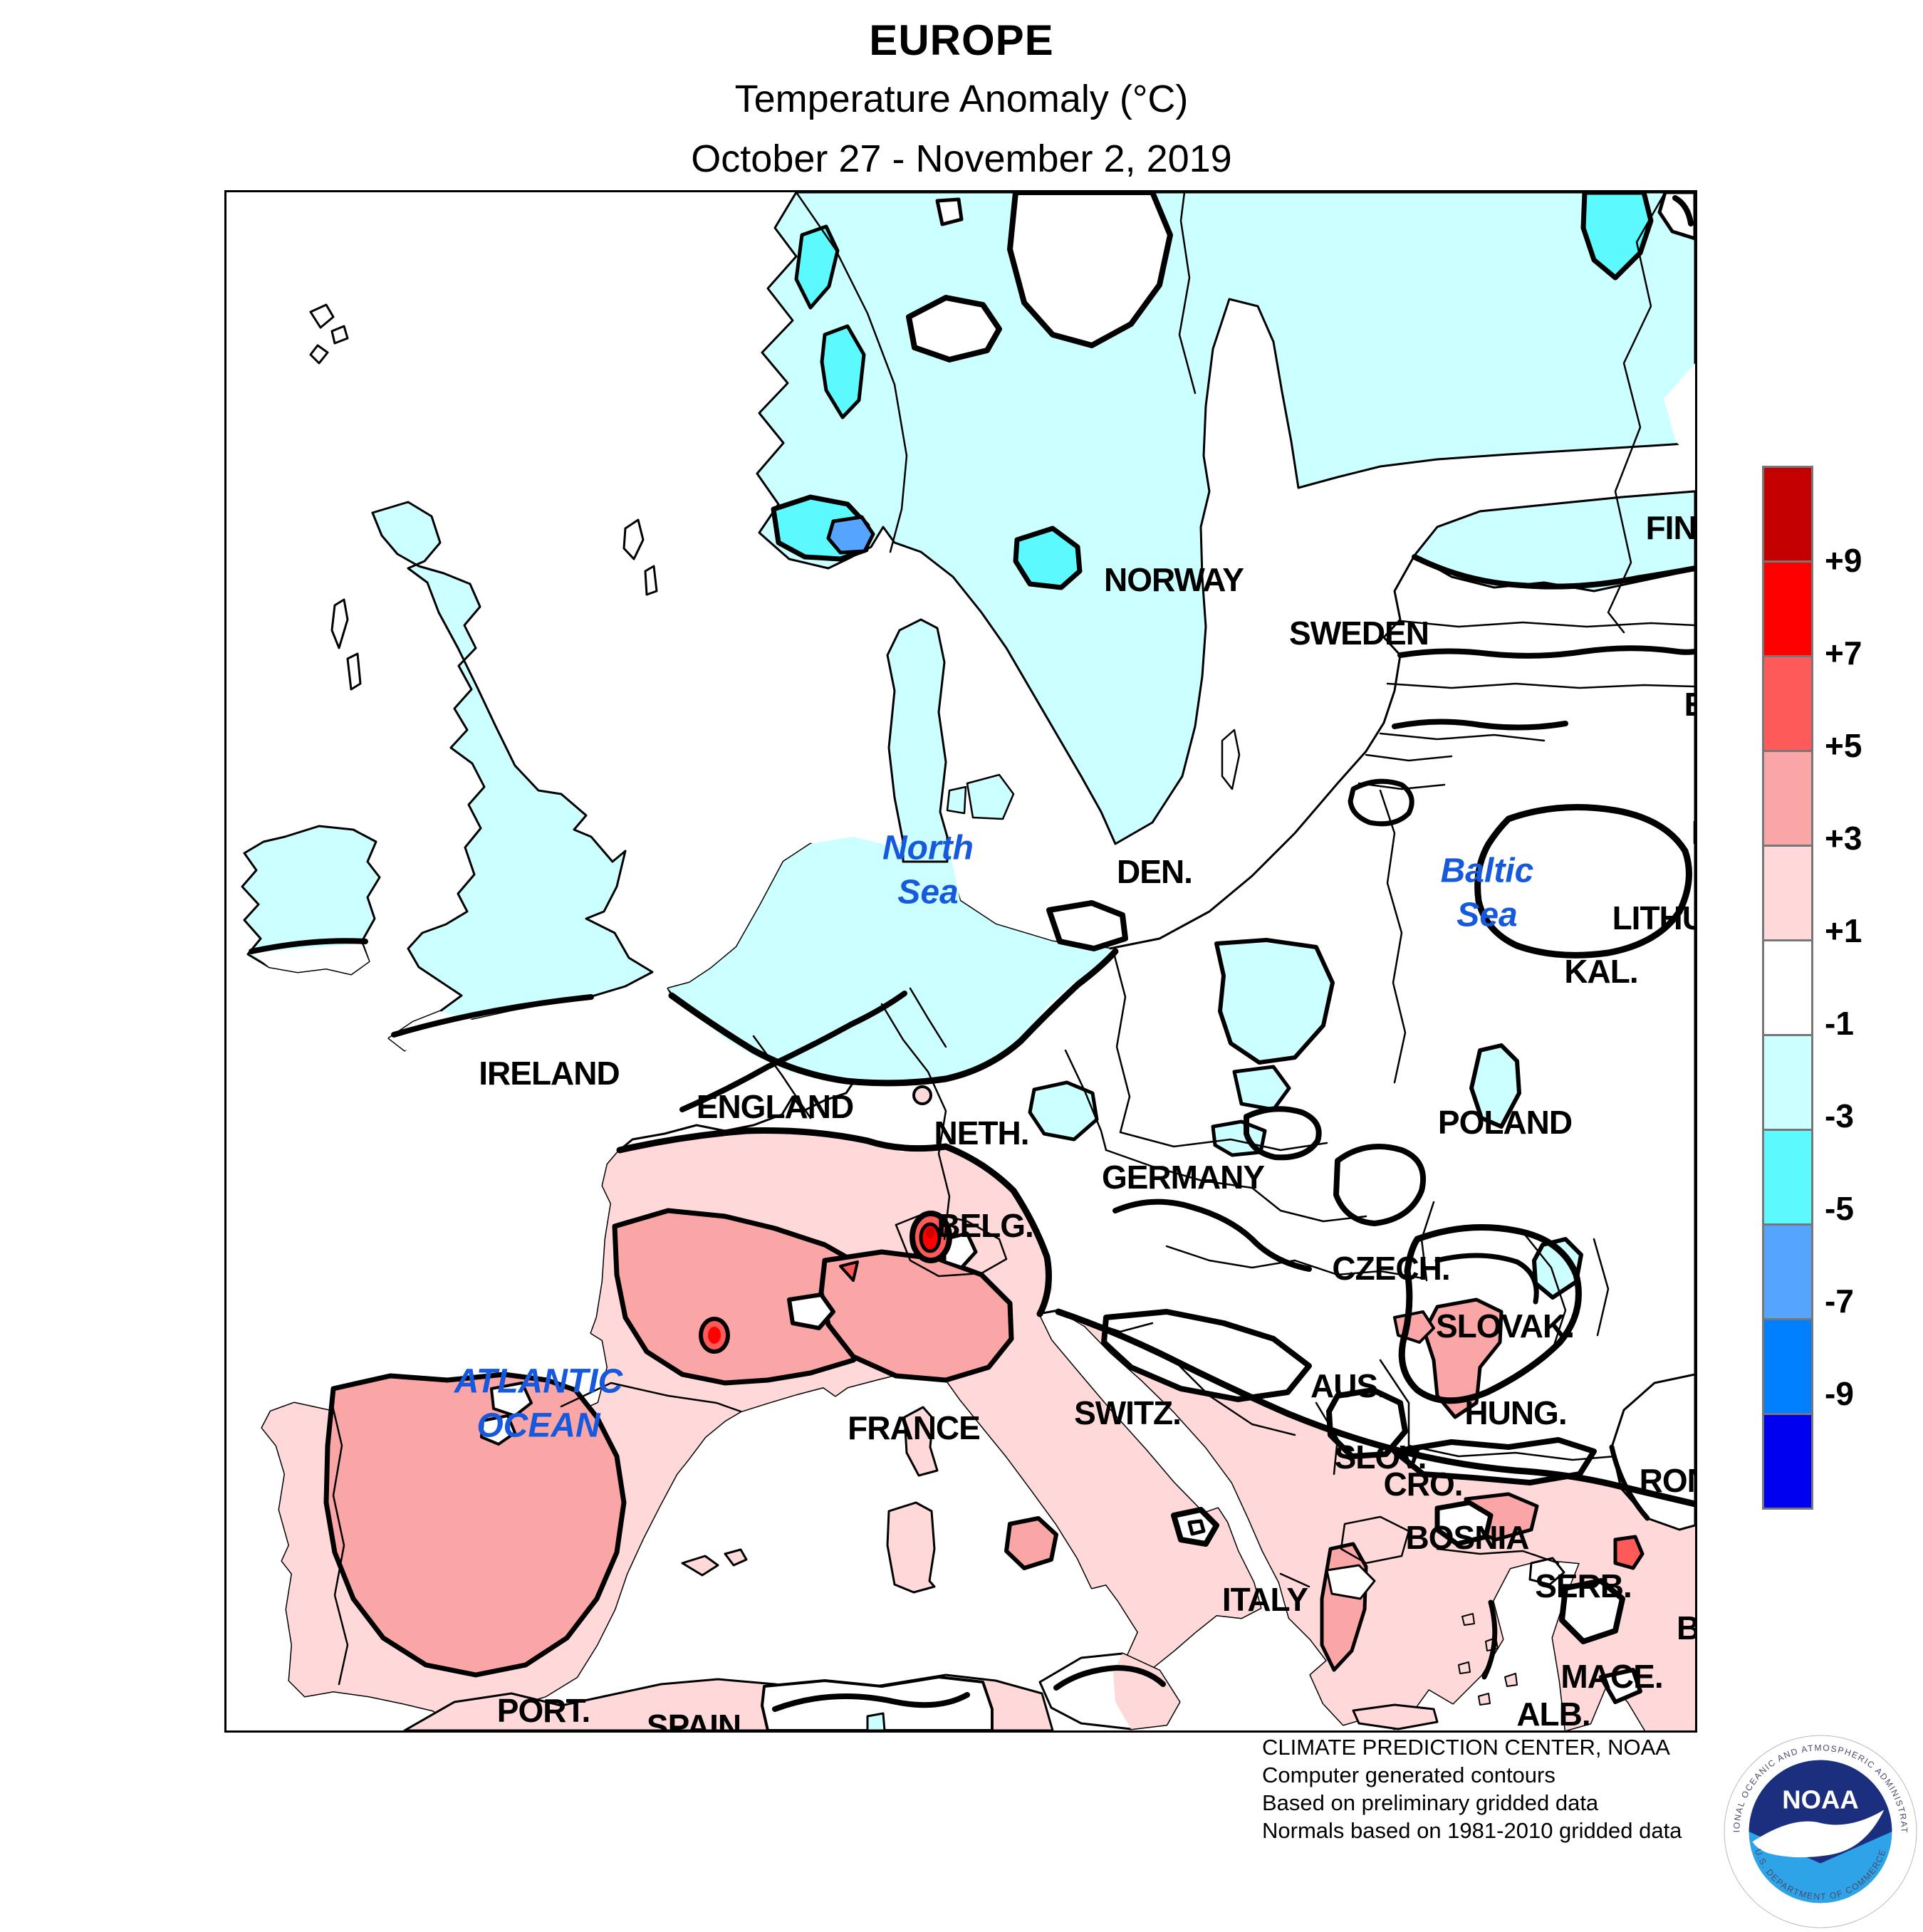 The image size is (1923, 1932). Describe the element at coordinates (982, 1133) in the screenshot. I see `label-netherlands: NETH.` at that location.